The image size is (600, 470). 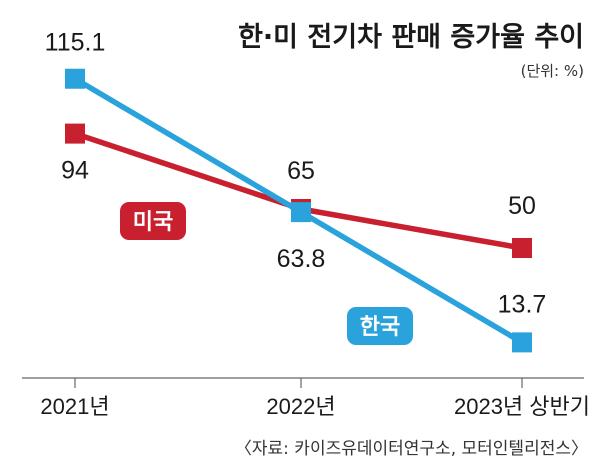 I want to click on unit-label: (단위: %), so click(x=552, y=71).